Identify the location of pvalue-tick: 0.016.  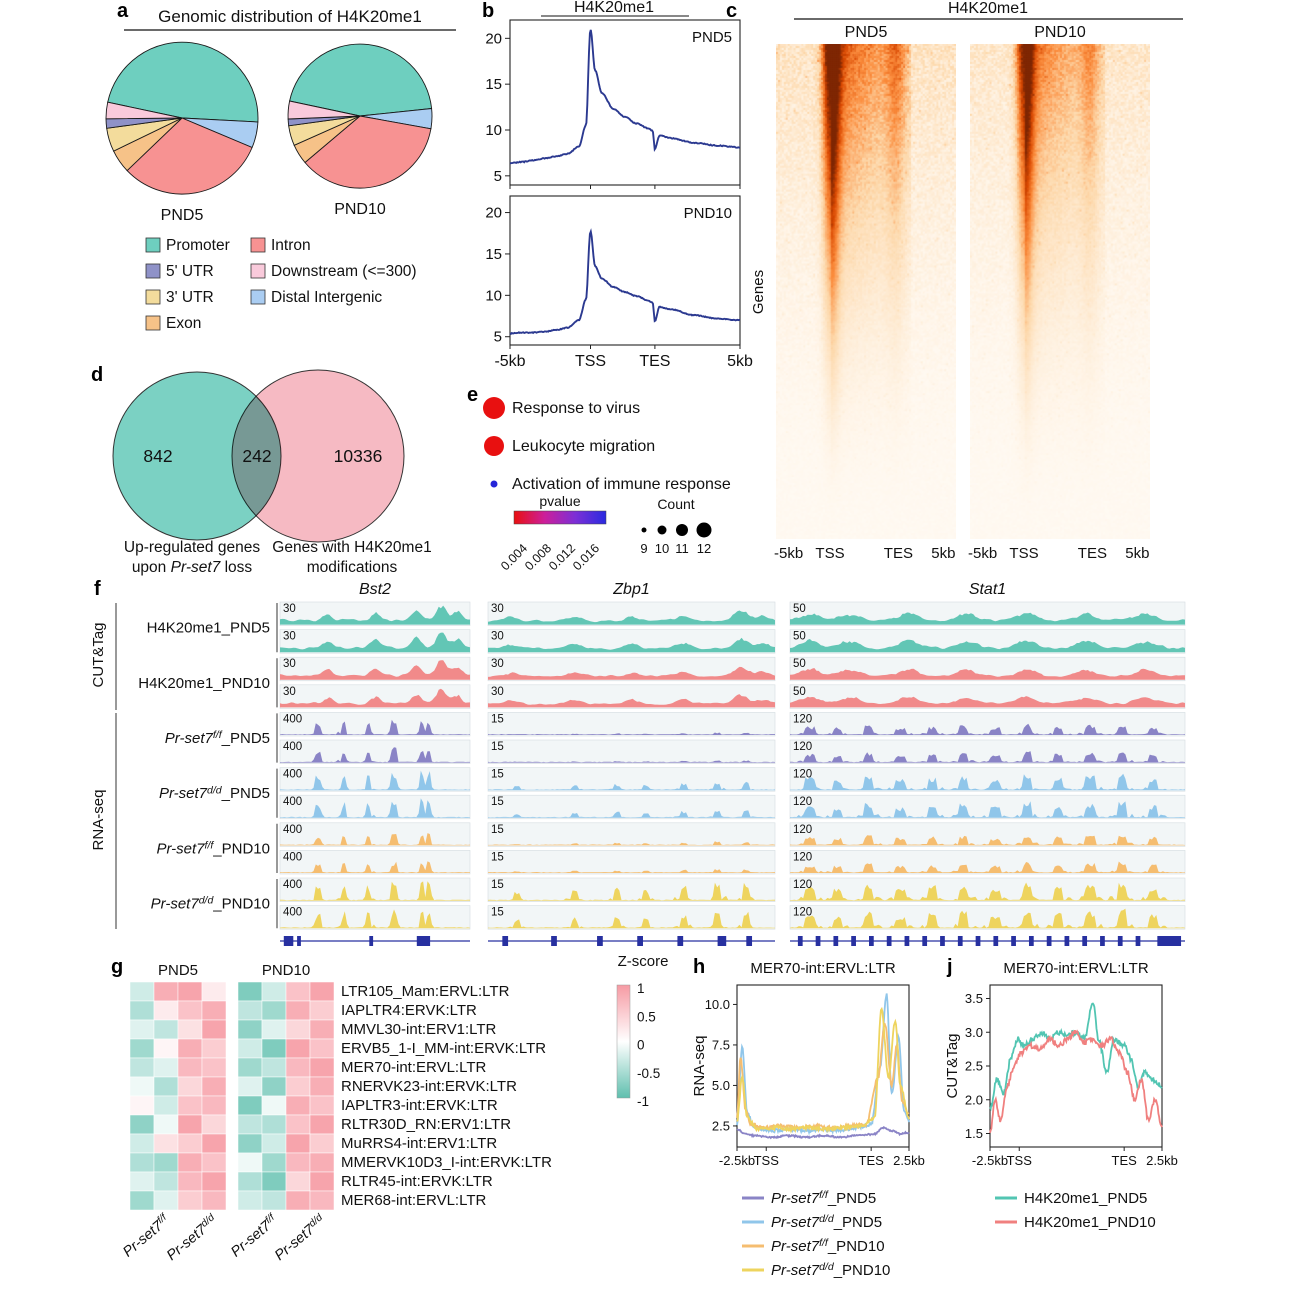
(586, 557).